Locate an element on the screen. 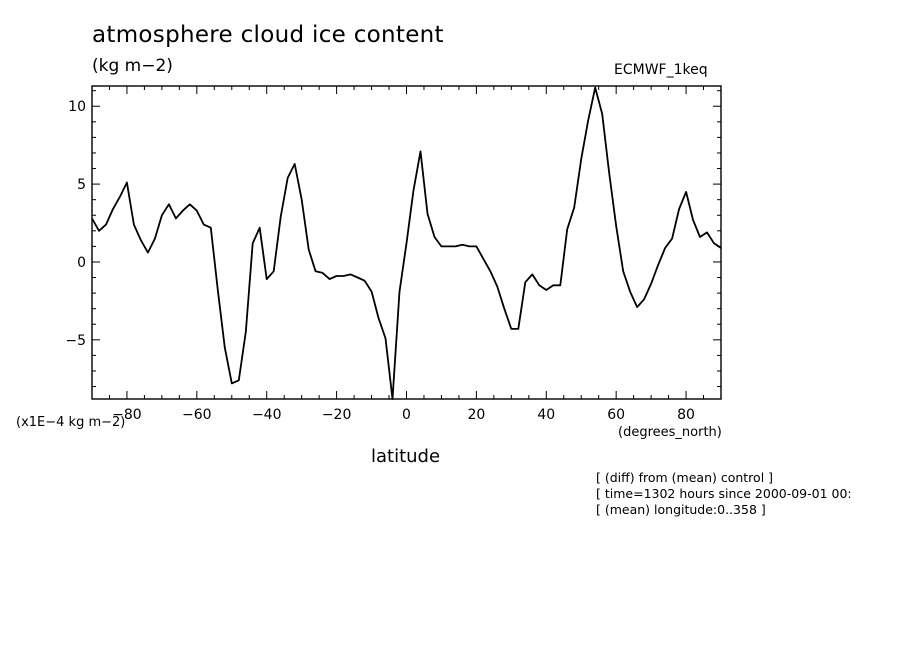 This screenshot has width=904, height=654. info-line-diff: [ (diff) from (mean) control ] is located at coordinates (685, 477).